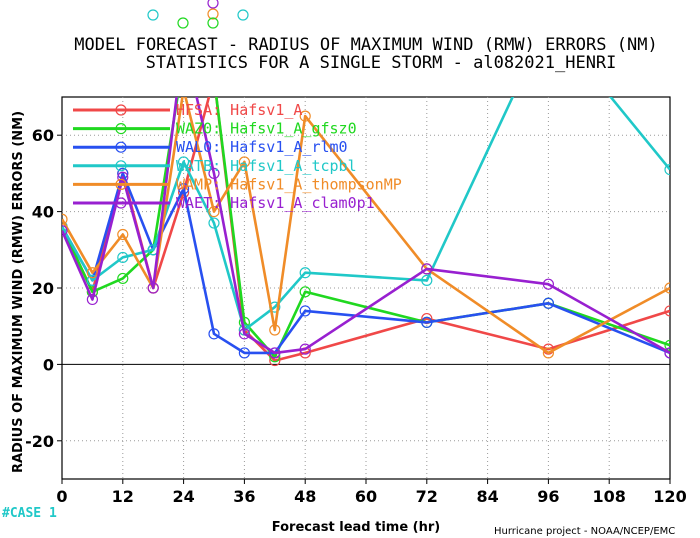  I want to click on x-tick-label: 24, so click(183, 496).